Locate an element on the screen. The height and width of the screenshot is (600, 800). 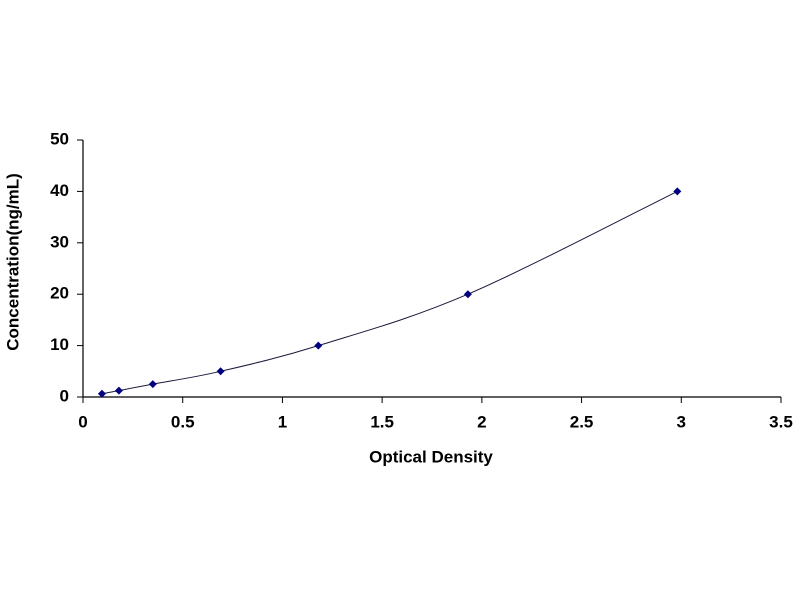
y-tick-label: 10 is located at coordinates (59, 344).